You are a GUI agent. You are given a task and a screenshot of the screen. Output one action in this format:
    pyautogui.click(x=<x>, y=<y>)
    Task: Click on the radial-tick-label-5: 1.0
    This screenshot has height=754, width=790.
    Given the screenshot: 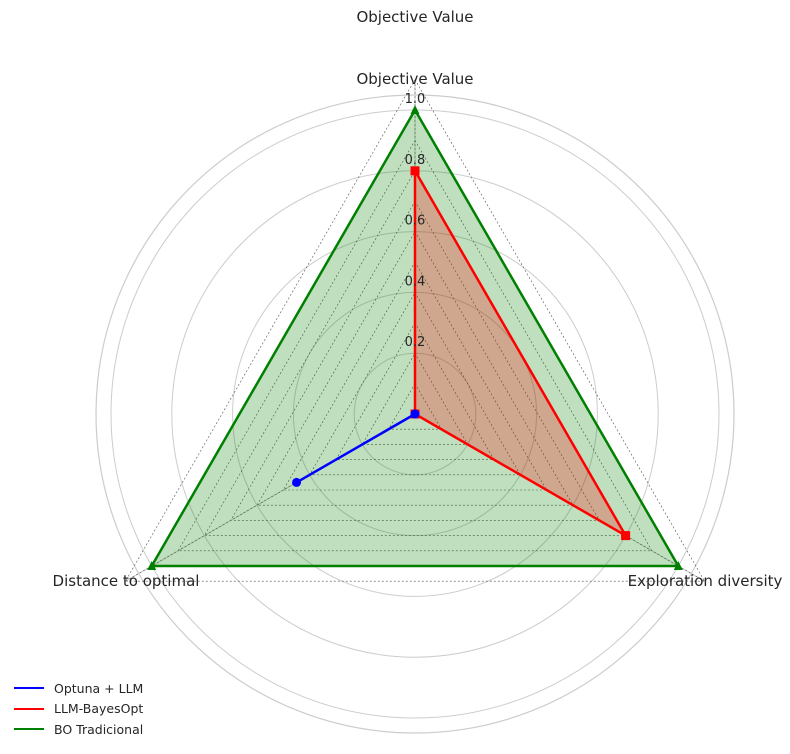 What is the action you would take?
    pyautogui.click(x=415, y=99)
    